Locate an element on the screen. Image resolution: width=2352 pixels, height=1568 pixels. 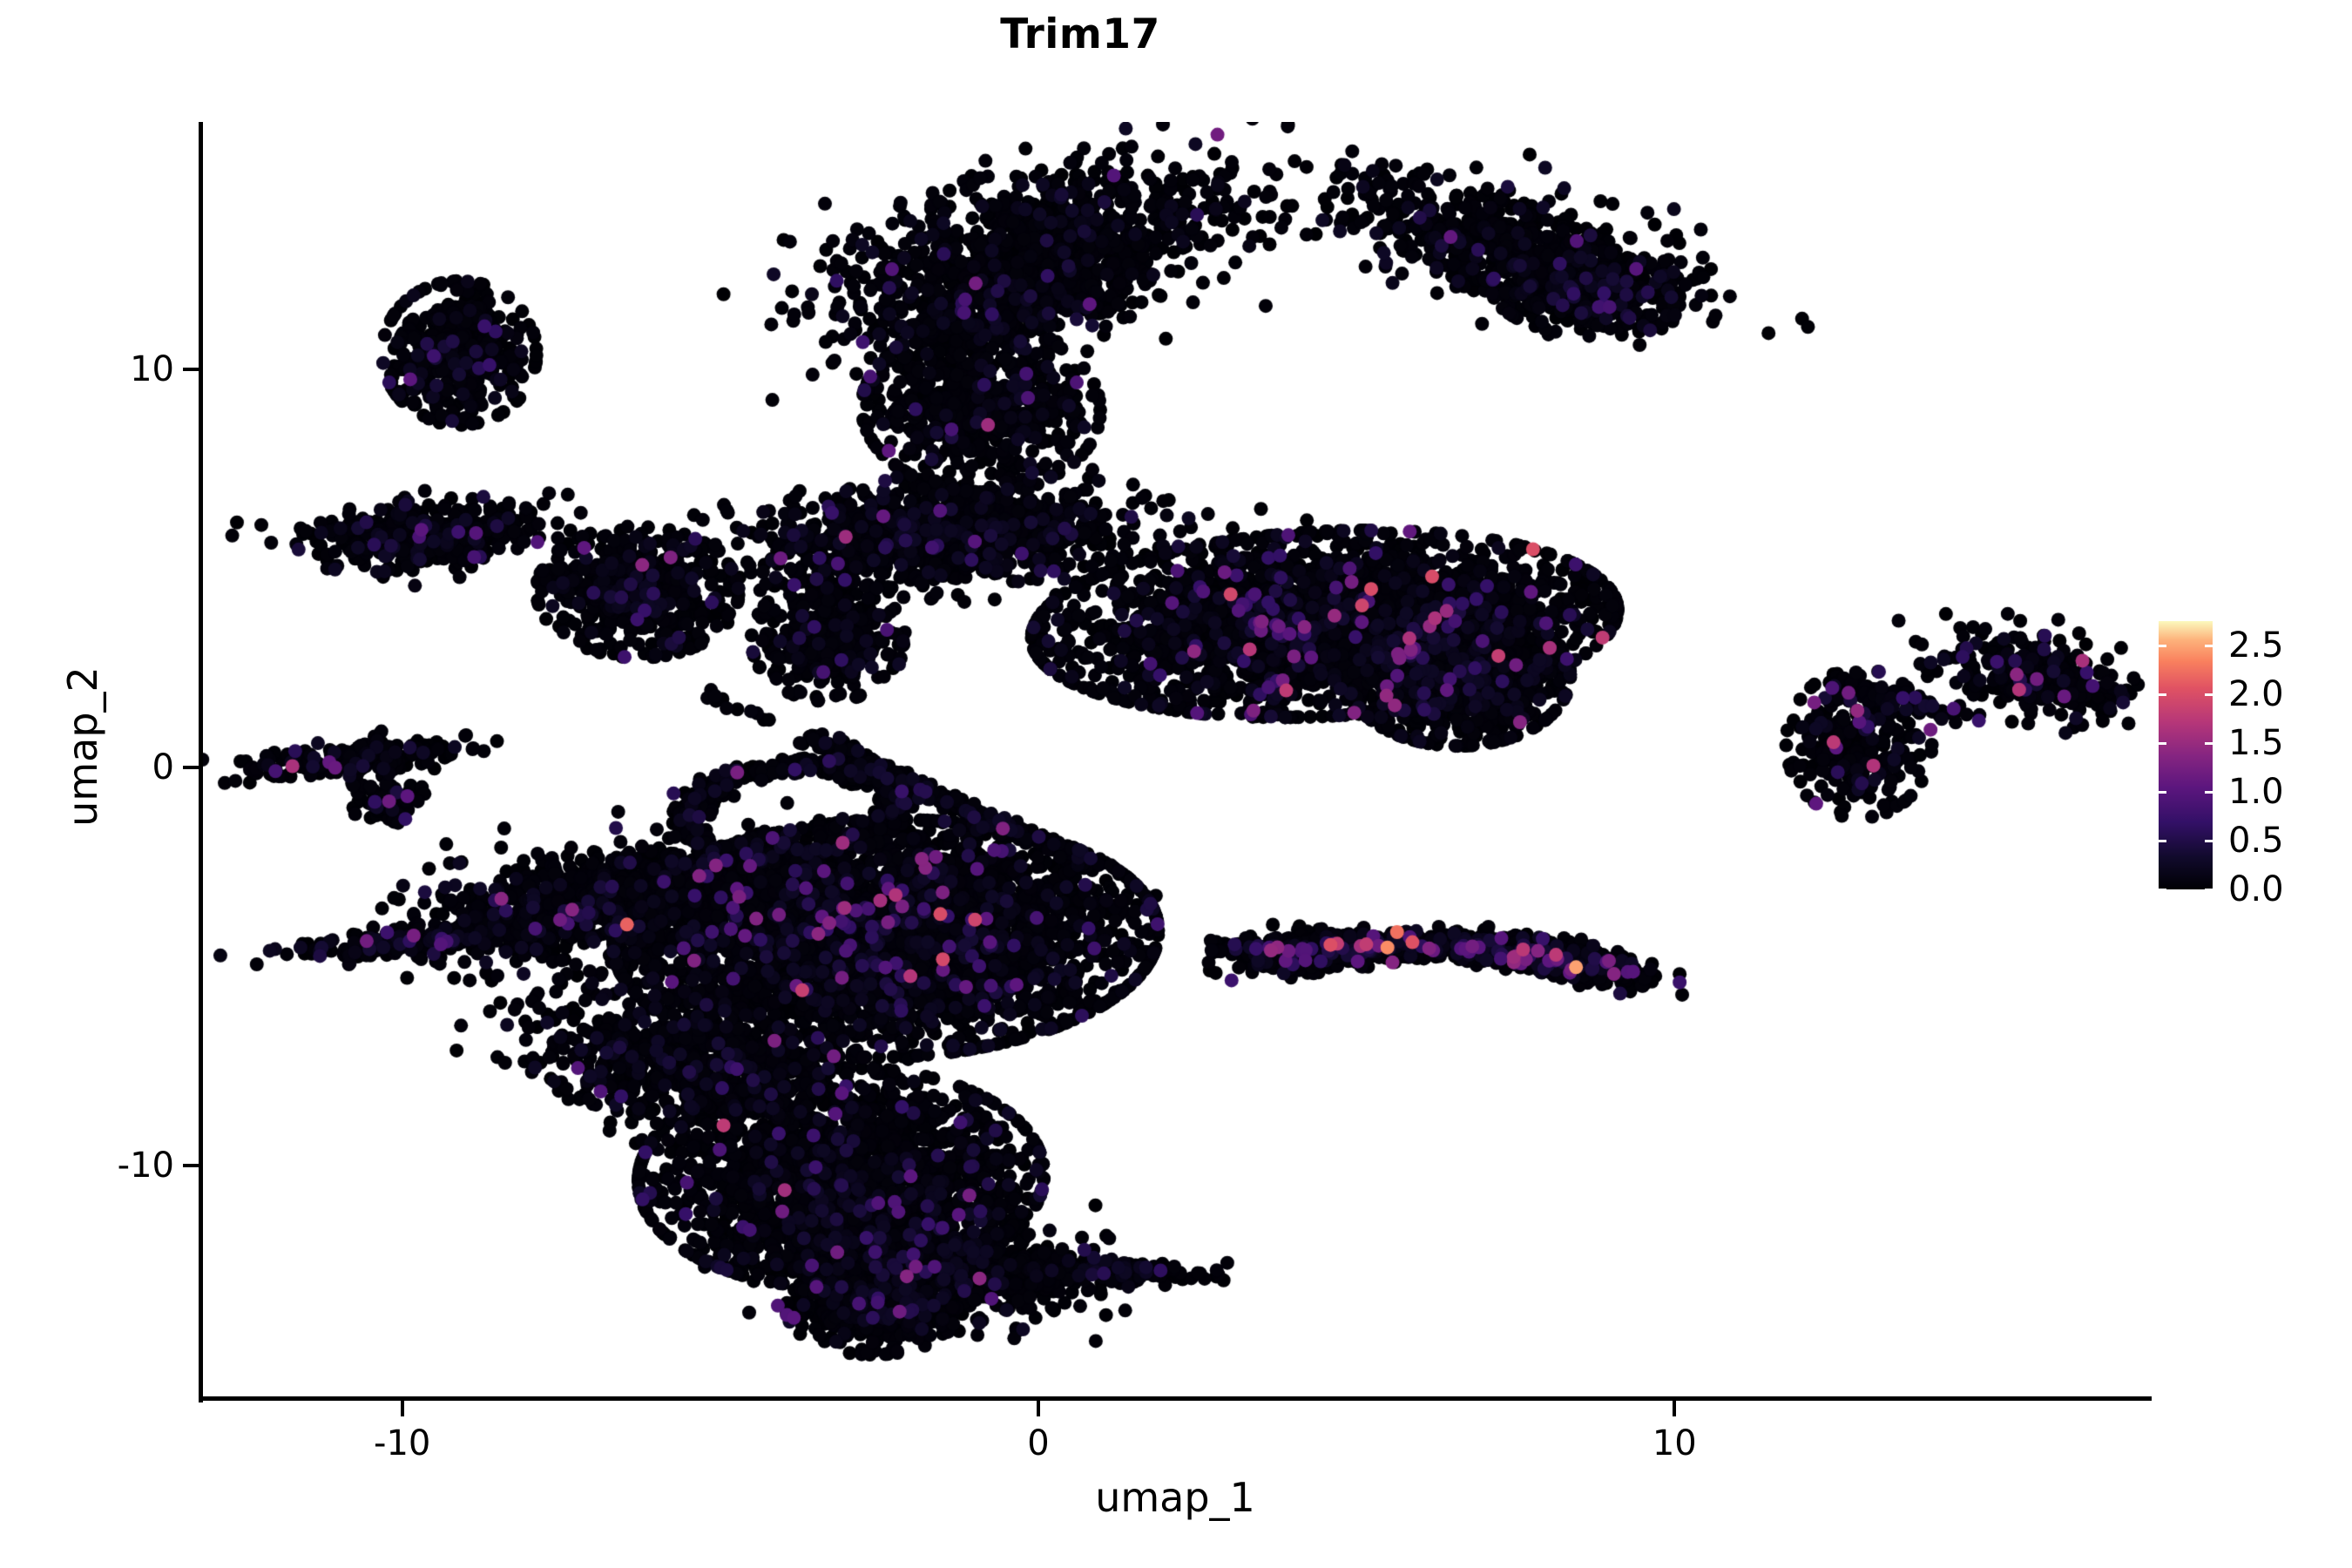
colorbar is located at coordinates (2186, 755).